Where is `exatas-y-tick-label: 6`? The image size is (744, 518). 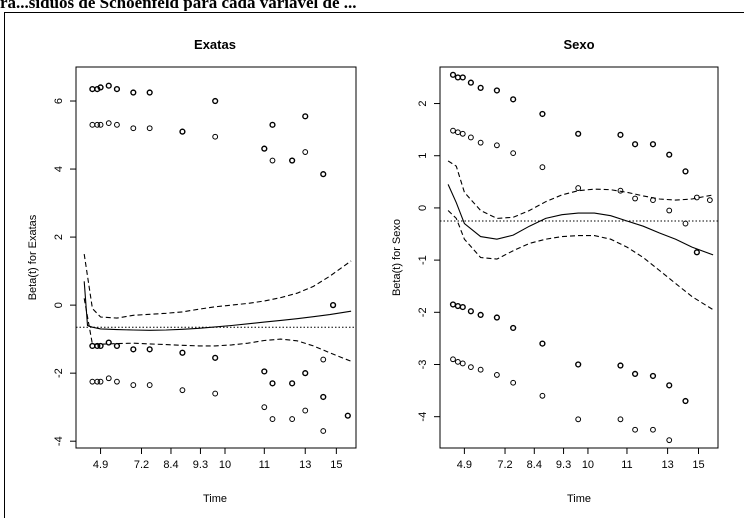
exatas-y-tick-label: 6 is located at coordinates (59, 101).